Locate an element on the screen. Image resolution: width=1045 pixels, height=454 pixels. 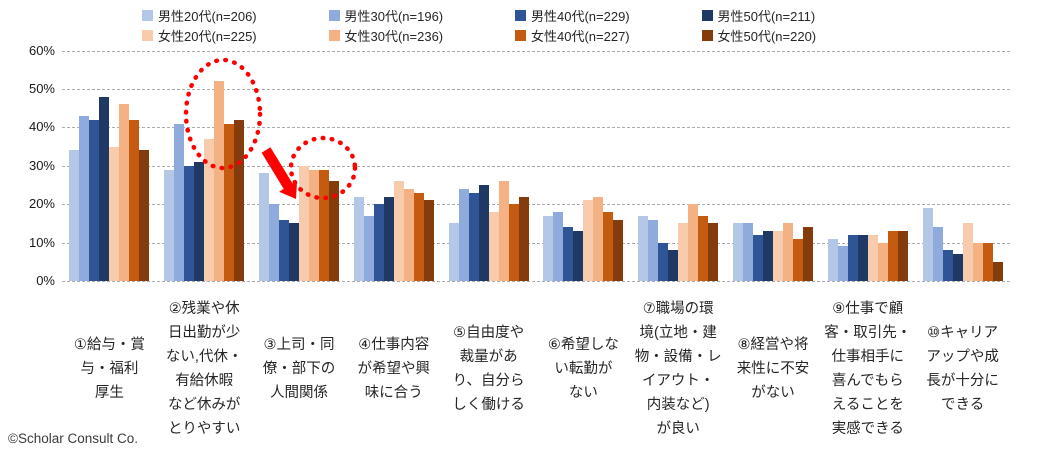
legend-label: 男性30代(n=196) is located at coordinates (394, 16).